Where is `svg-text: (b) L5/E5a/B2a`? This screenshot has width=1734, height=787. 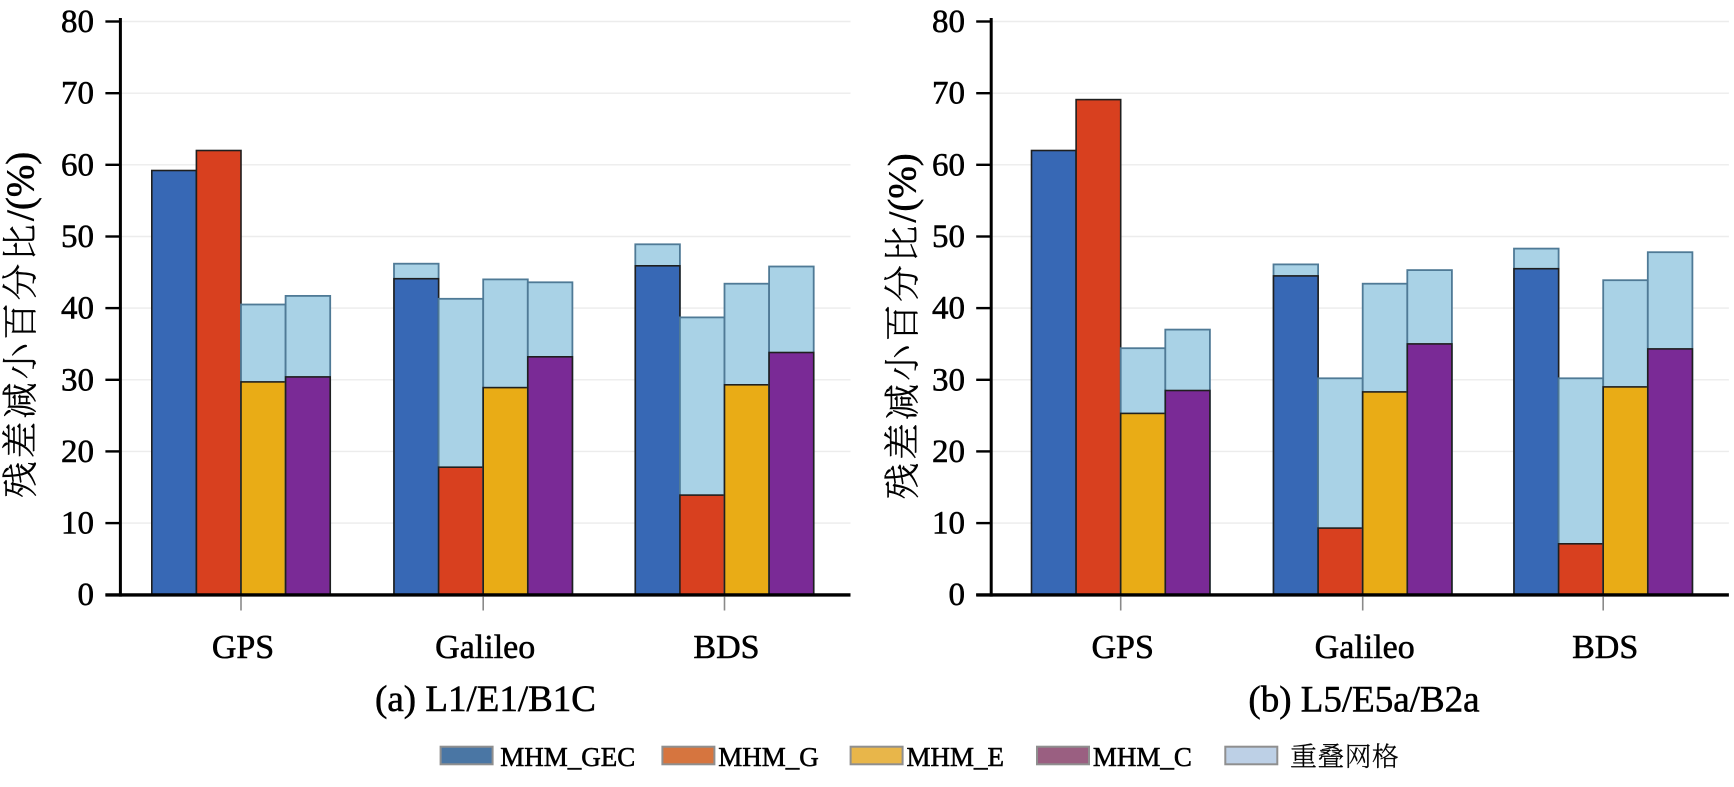 svg-text: (b) L5/E5a/B2a is located at coordinates (1363, 700).